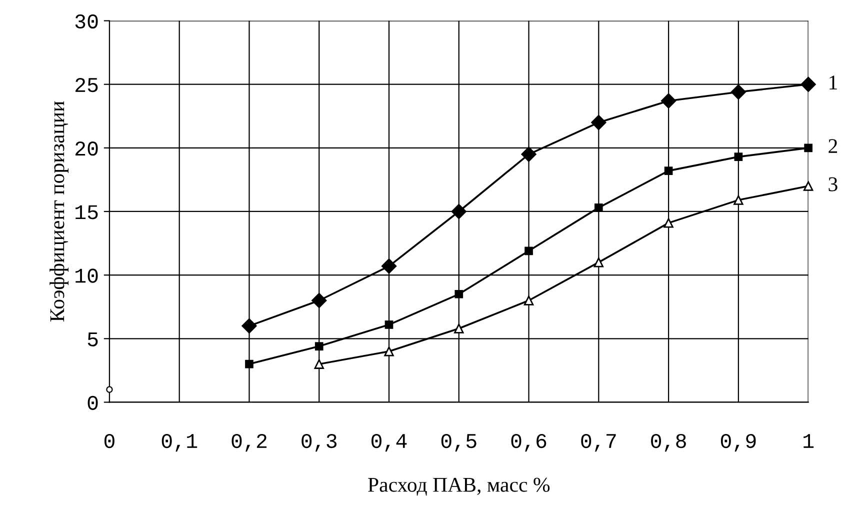 This screenshot has height=519, width=842. What do you see at coordinates (180, 443) in the screenshot?
I see `x-tick-label: 0,1` at bounding box center [180, 443].